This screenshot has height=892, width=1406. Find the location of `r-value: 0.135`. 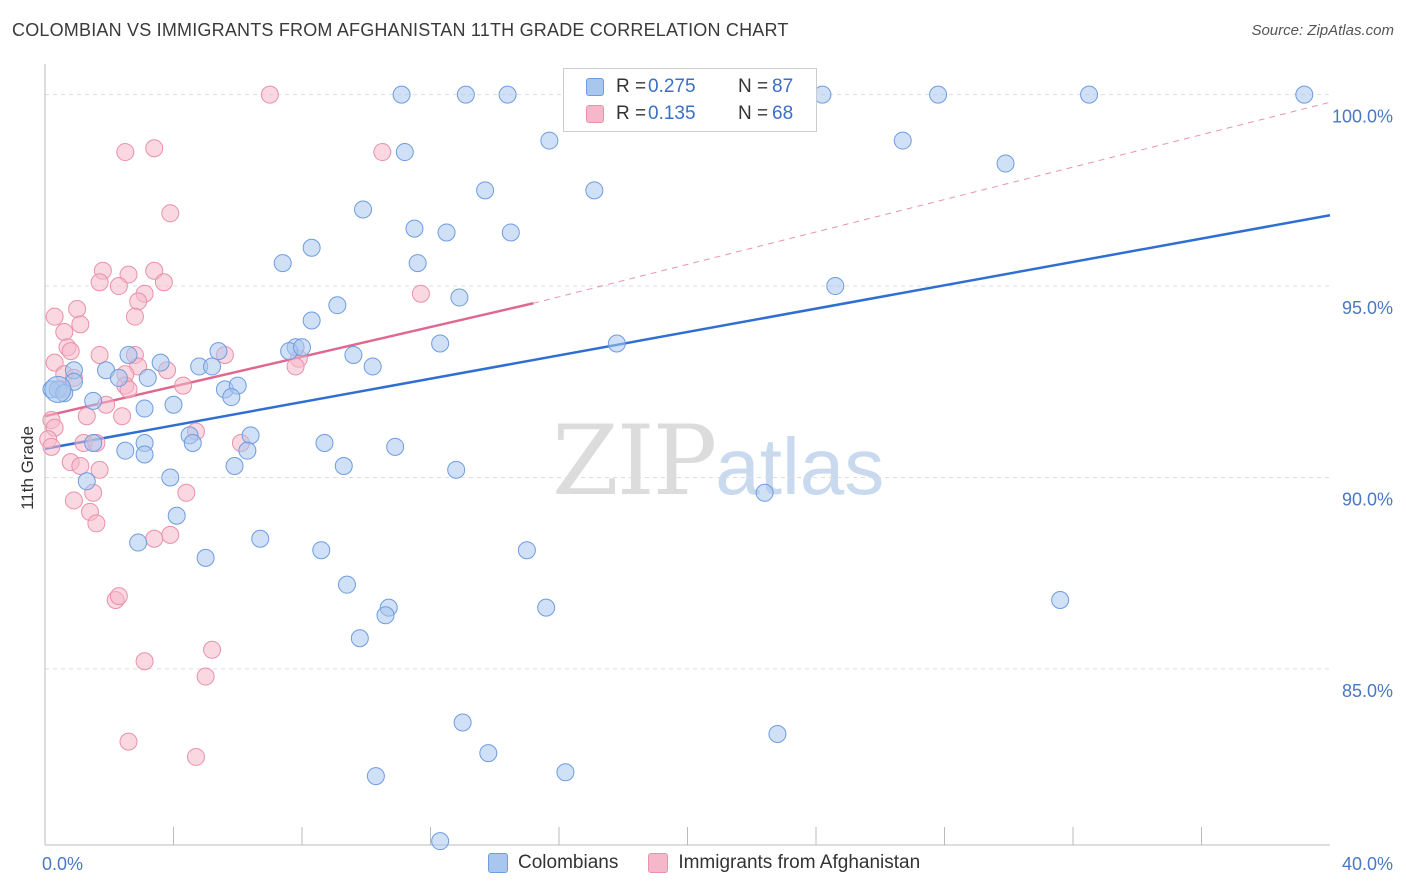

r-value: 0.135 is located at coordinates (672, 113).